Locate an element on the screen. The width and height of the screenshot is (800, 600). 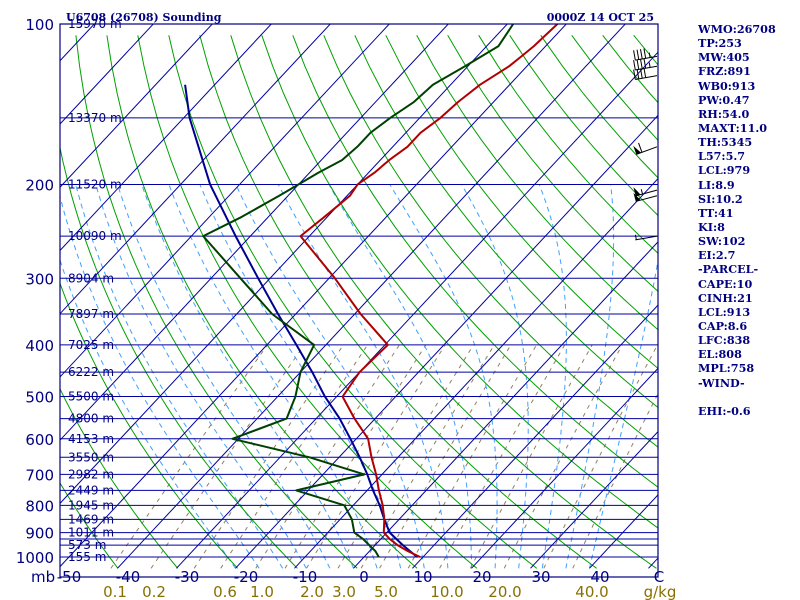
mixing-ratio-tick-label: 3.0 is located at coordinates (344, 591).